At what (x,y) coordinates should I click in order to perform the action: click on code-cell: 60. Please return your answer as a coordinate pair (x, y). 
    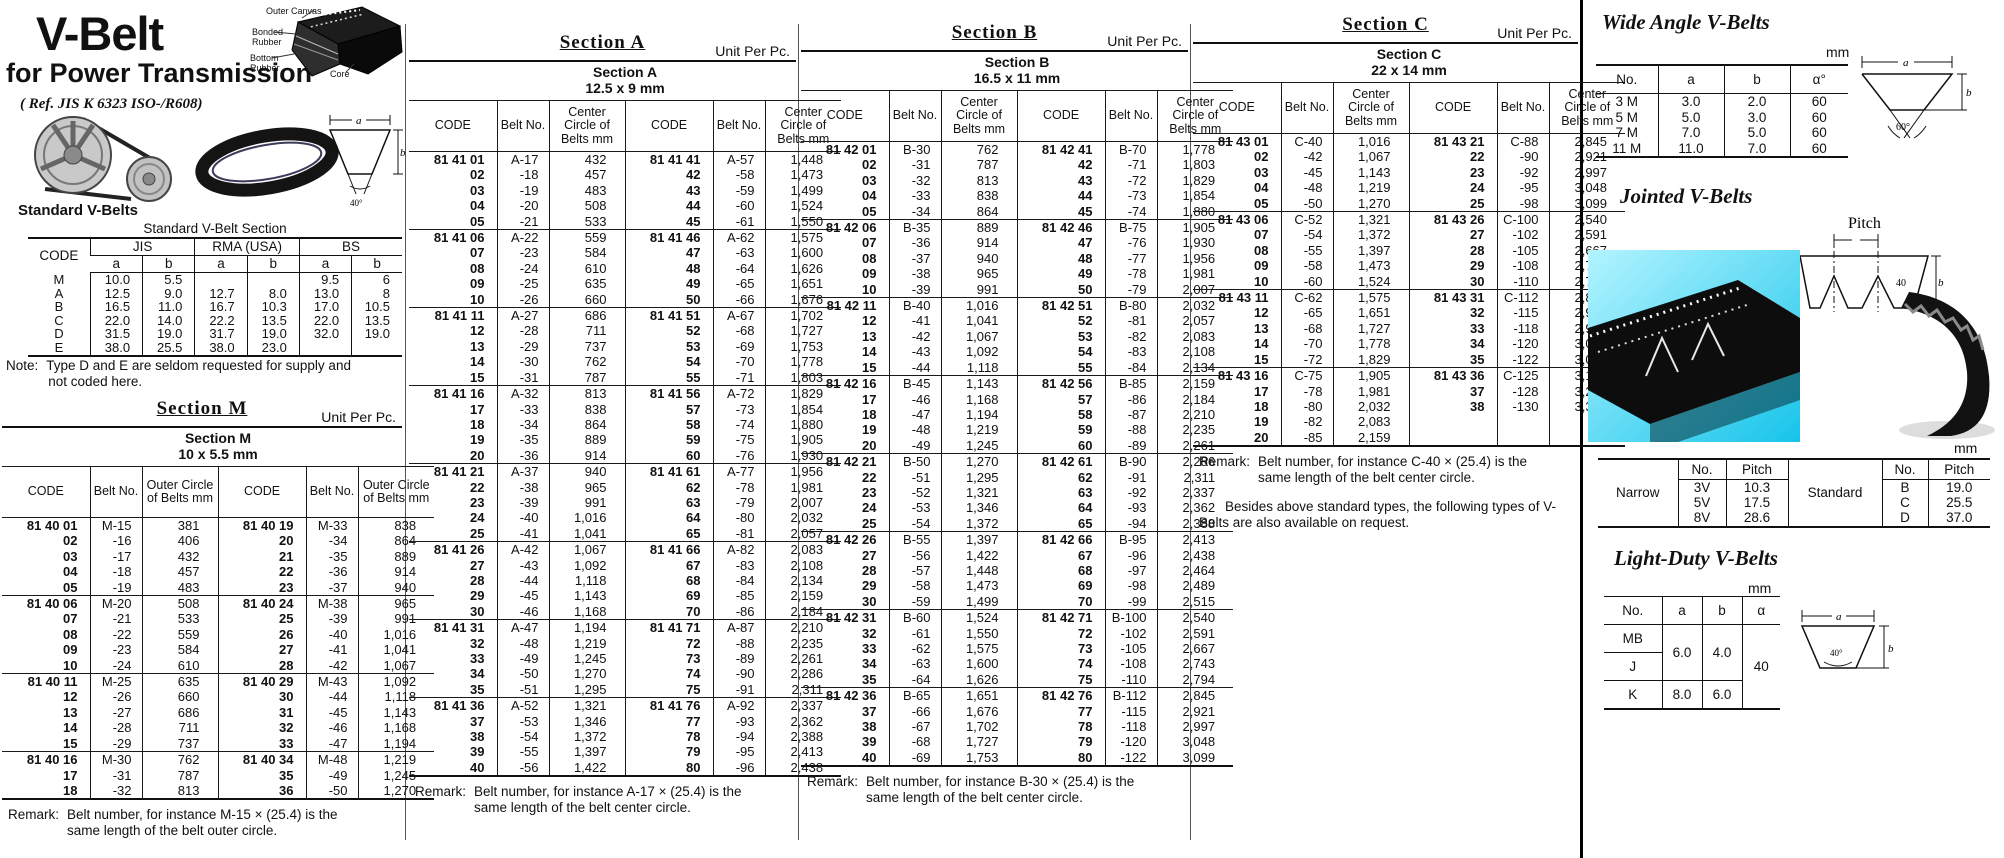
    Looking at the image, I should click on (668, 455).